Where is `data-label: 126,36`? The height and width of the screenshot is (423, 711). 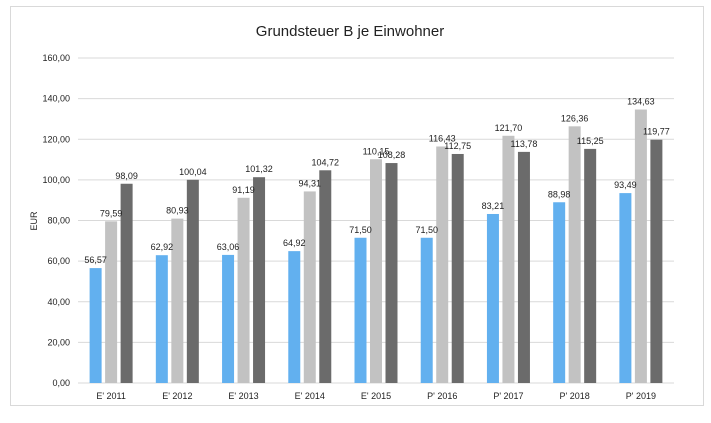
data-label: 126,36 is located at coordinates (575, 118).